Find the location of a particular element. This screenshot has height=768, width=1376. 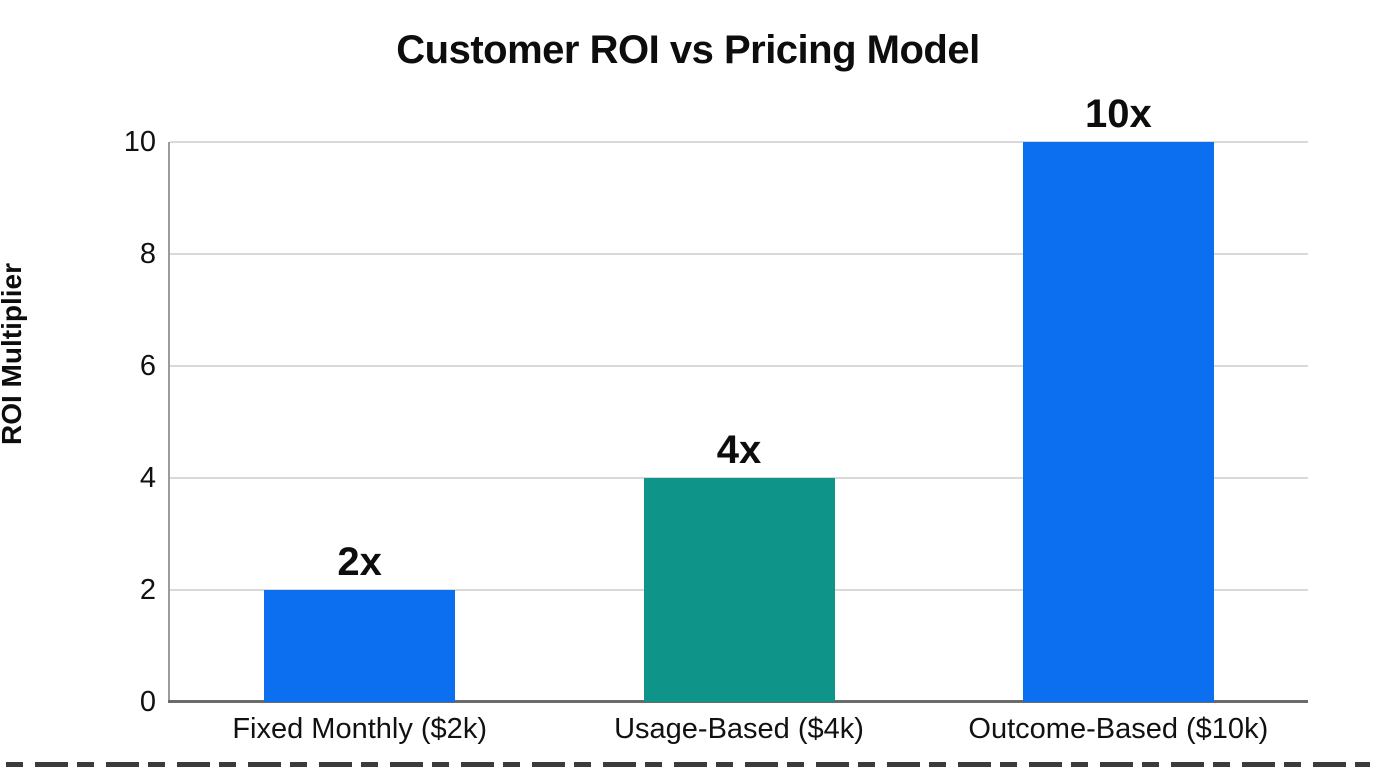

y-tick-label: 8 is located at coordinates (147, 254).